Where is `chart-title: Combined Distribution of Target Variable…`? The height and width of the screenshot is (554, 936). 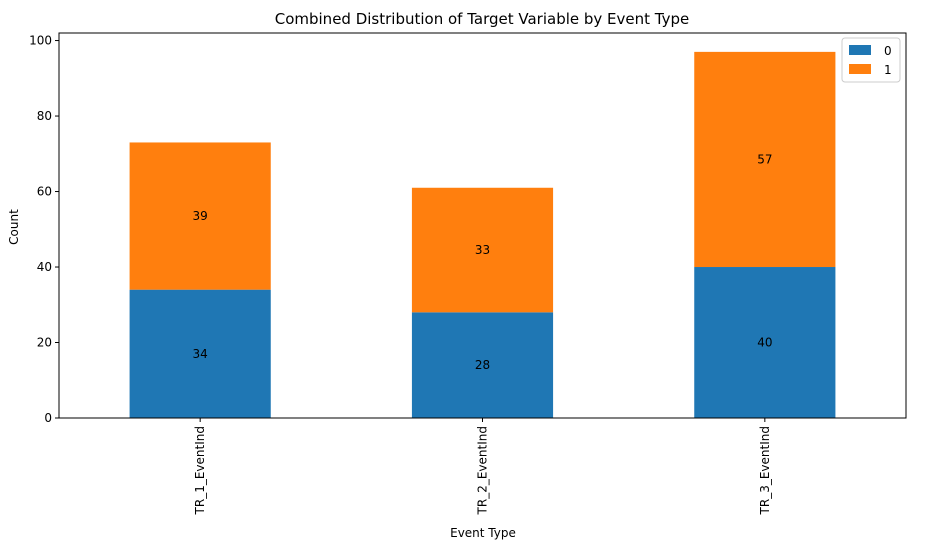 chart-title: Combined Distribution of Target Variable… is located at coordinates (482, 19).